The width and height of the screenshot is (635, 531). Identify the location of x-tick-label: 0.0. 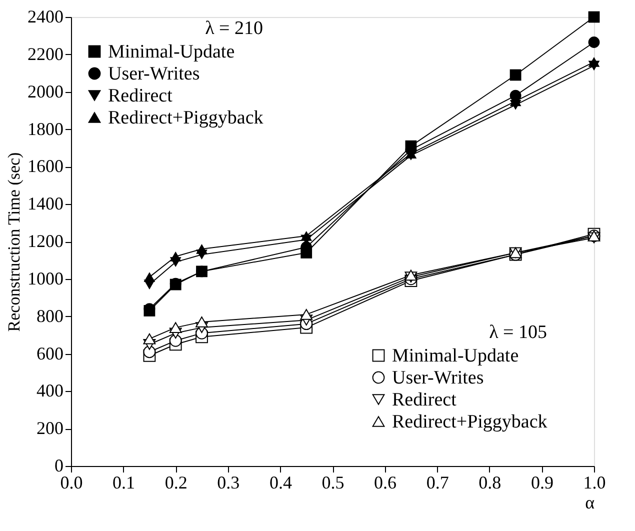
(71, 482).